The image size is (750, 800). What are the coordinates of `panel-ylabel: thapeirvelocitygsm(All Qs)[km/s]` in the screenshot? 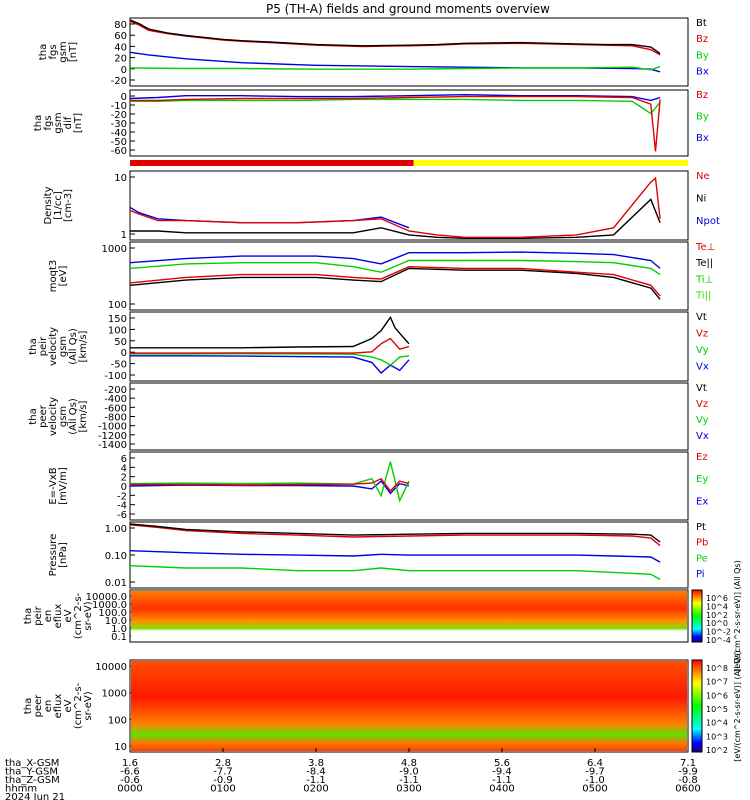 It's located at (58, 346).